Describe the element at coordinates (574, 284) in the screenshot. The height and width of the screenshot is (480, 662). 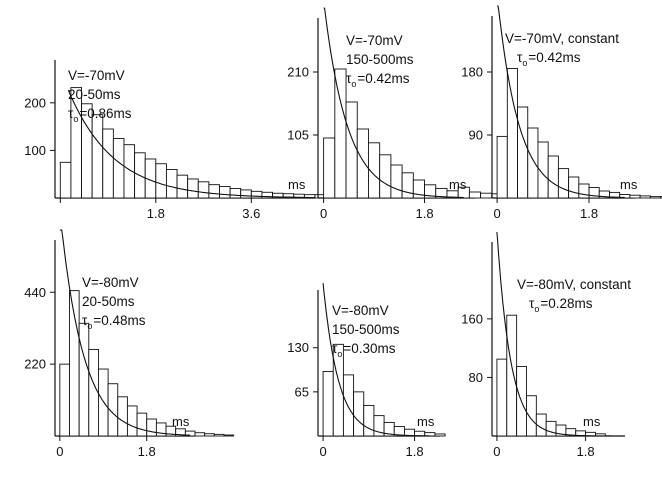
I see `voltage-label: V=-80mV, constant` at that location.